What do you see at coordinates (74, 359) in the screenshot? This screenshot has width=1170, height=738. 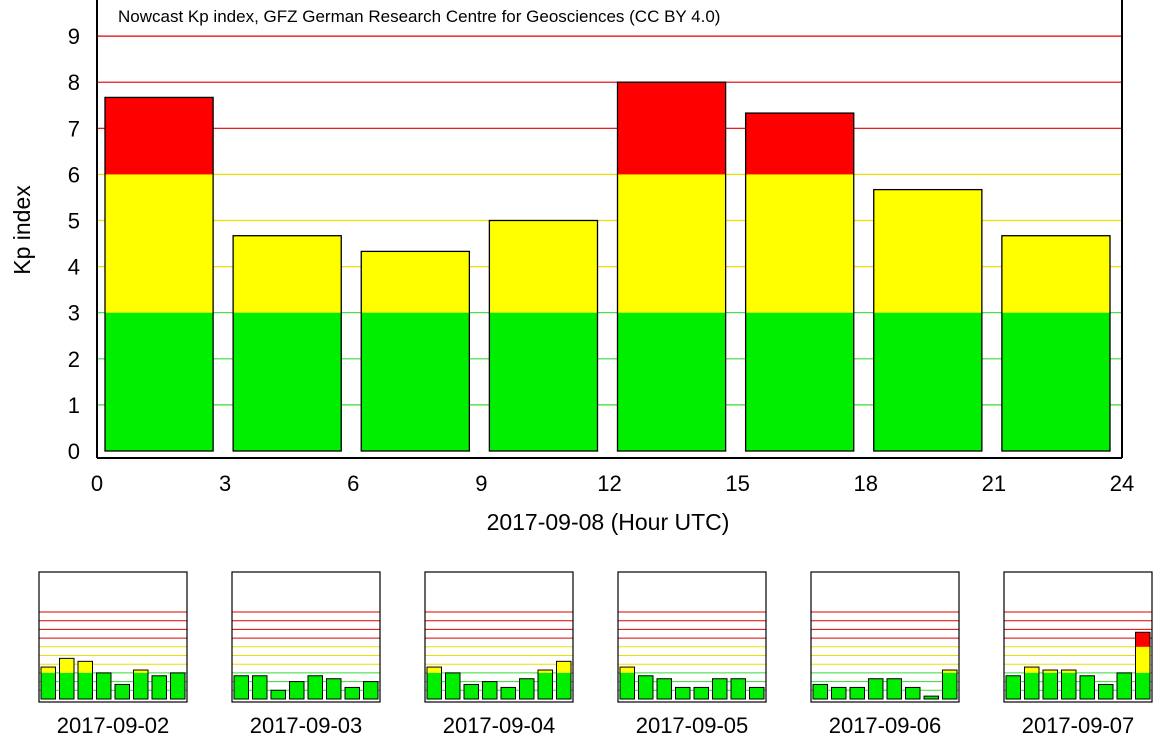 I see `y-tick-label: 2` at bounding box center [74, 359].